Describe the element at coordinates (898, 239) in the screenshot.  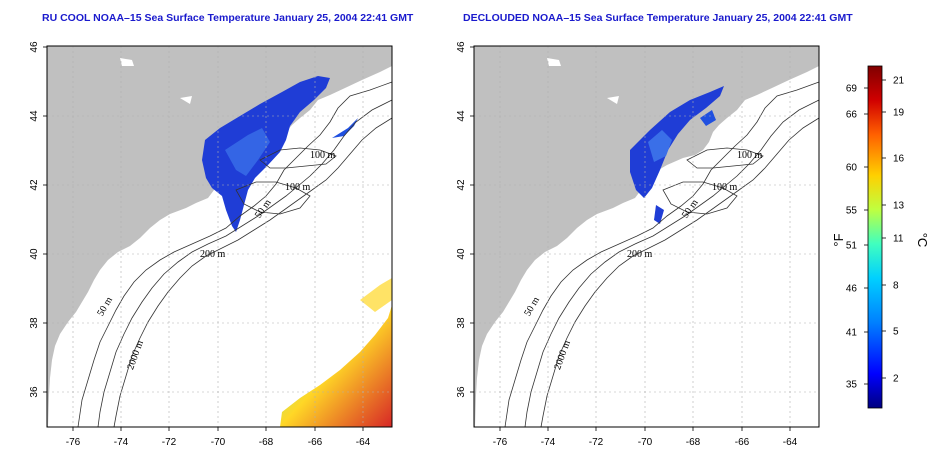
I see `celsius-tick-label: 11` at that location.